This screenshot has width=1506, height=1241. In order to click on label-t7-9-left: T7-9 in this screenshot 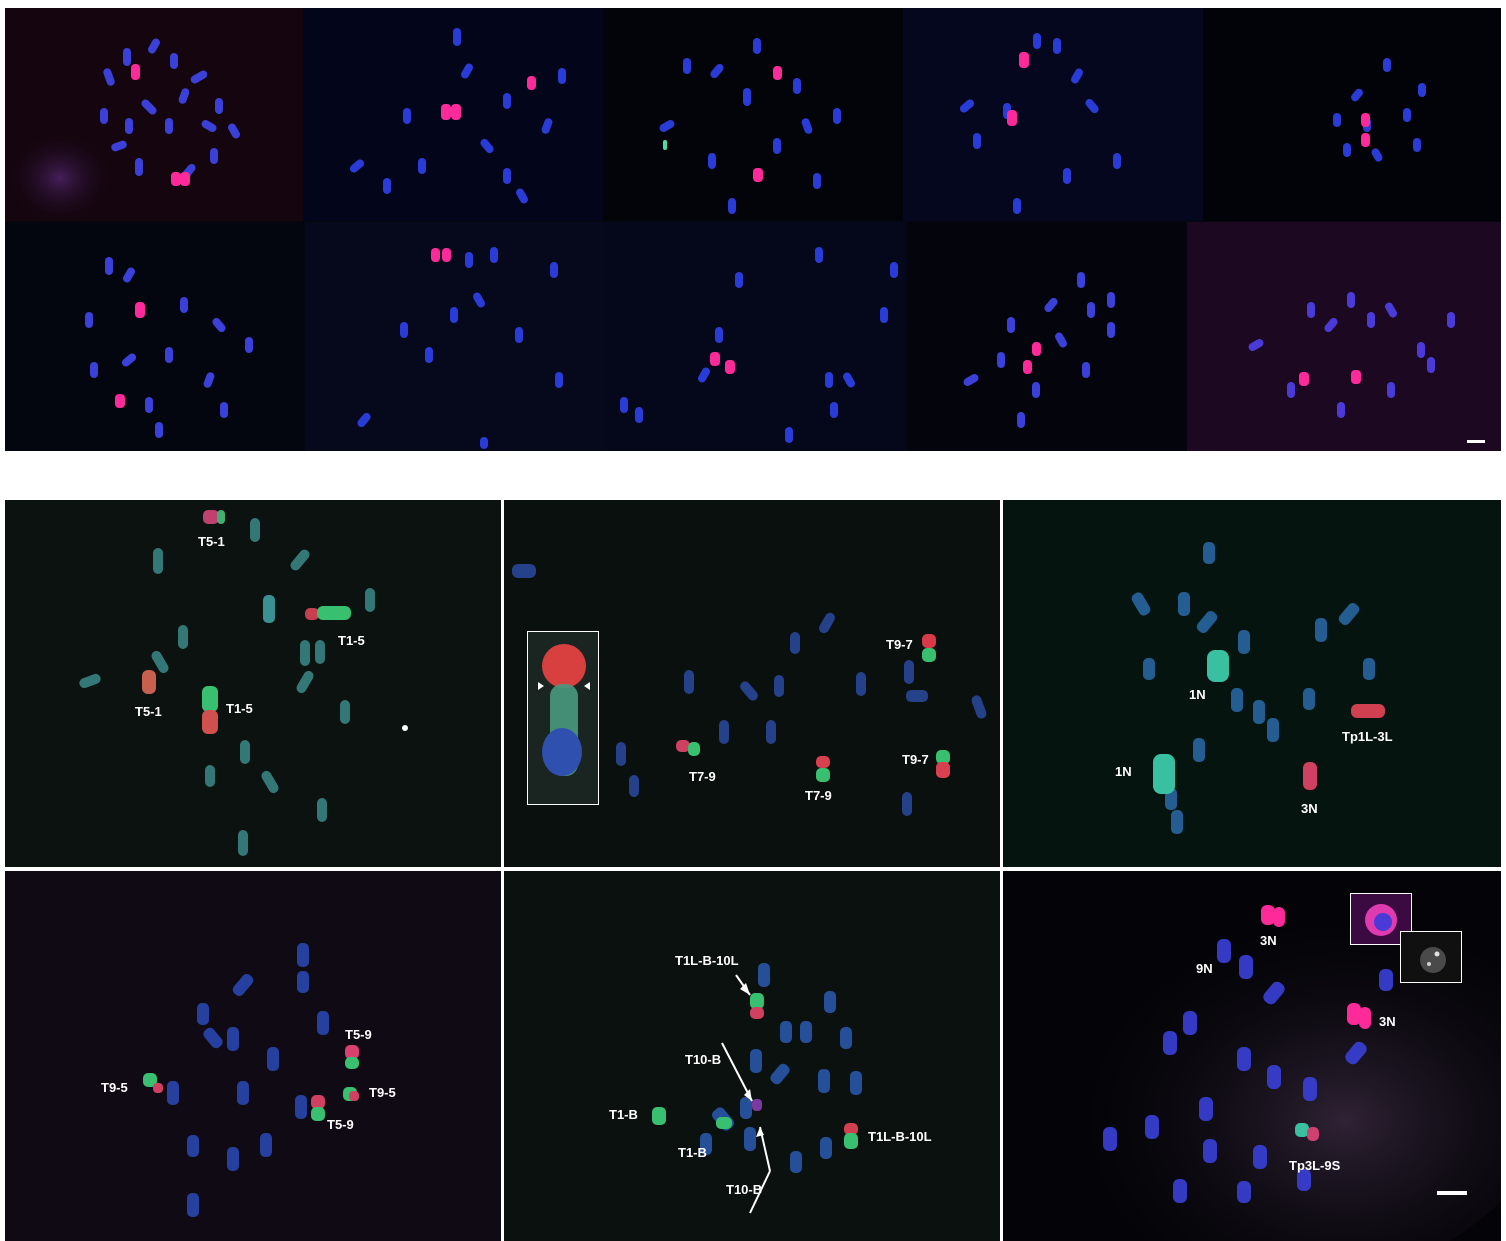, I will do `click(702, 776)`.